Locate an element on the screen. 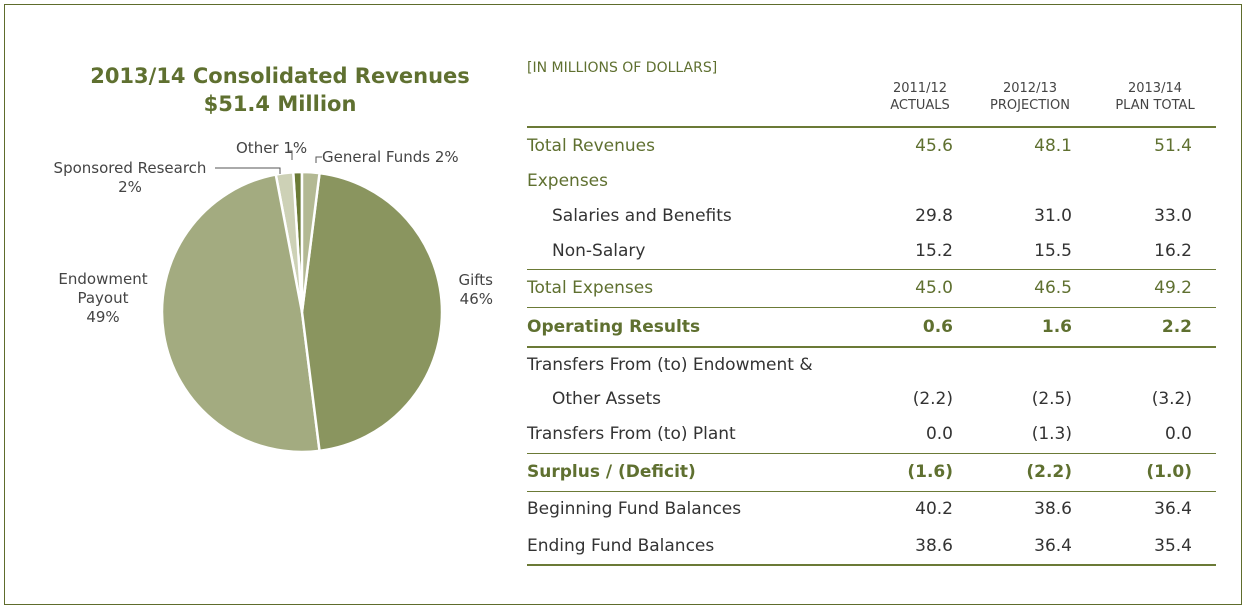 This screenshot has height=609, width=1248. label-value: 1% is located at coordinates (295, 148).